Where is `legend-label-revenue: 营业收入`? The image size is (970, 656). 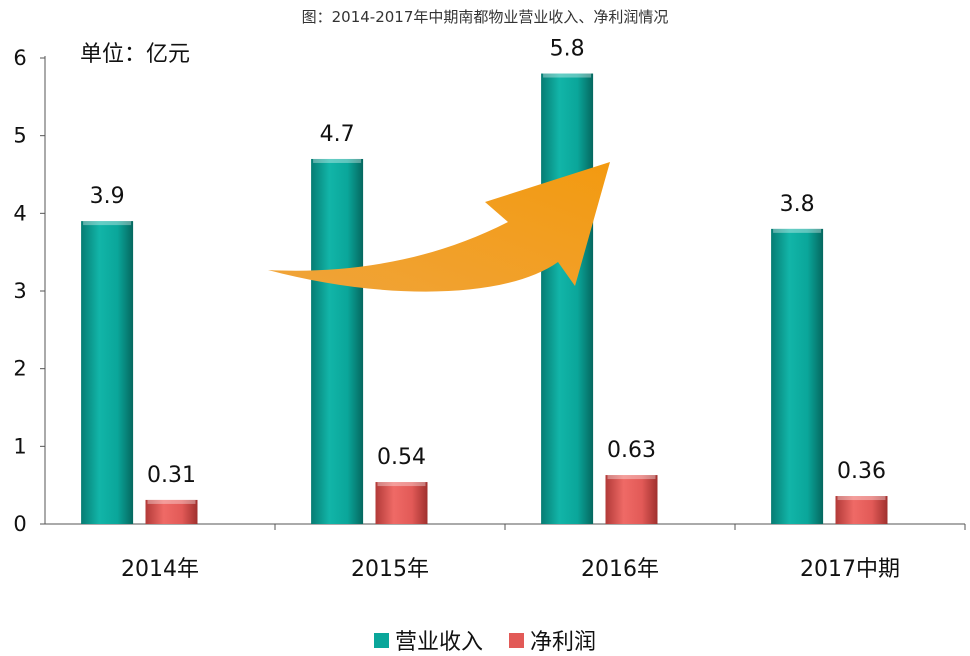 legend-label-revenue: 营业收入 is located at coordinates (438, 642).